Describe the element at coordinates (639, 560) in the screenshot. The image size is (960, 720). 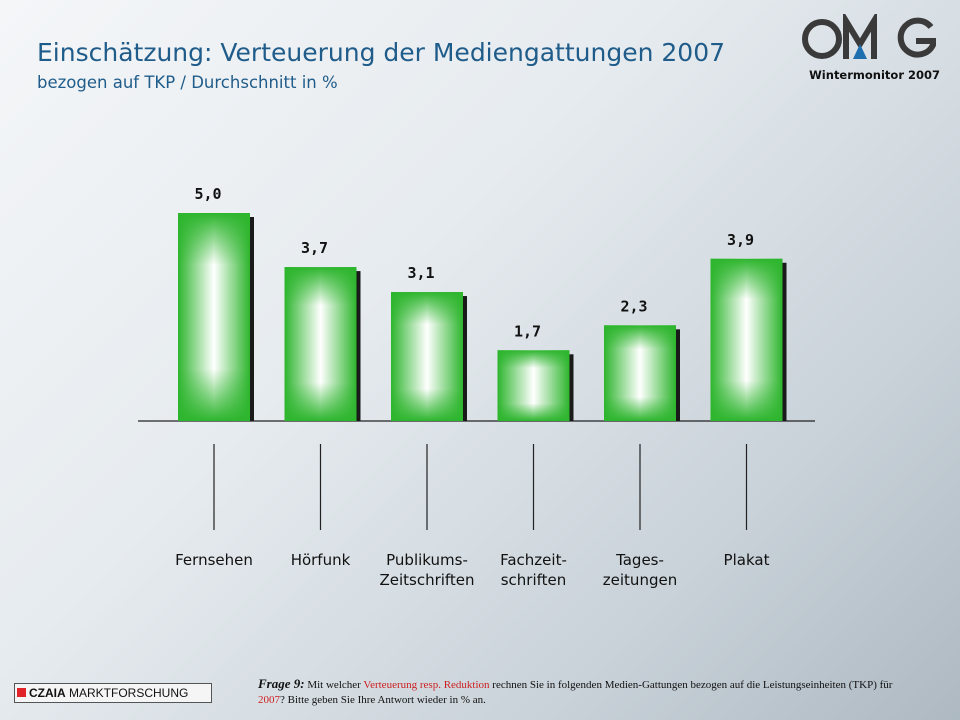
I see `category-label-line: Tages-` at that location.